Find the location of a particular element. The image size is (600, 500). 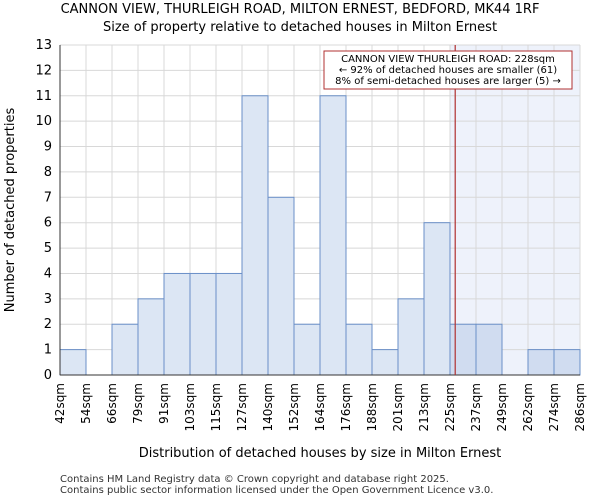

y-tick-label: 13 is located at coordinates (43, 45).